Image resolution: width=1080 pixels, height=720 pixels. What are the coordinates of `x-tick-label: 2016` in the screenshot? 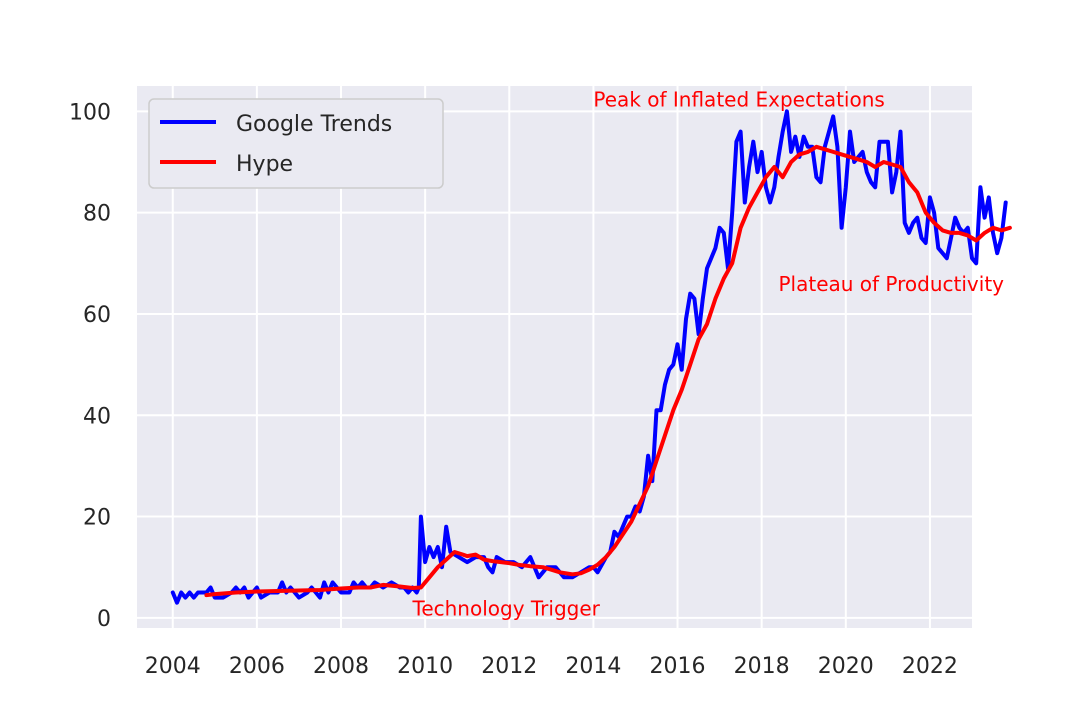 It's located at (678, 666).